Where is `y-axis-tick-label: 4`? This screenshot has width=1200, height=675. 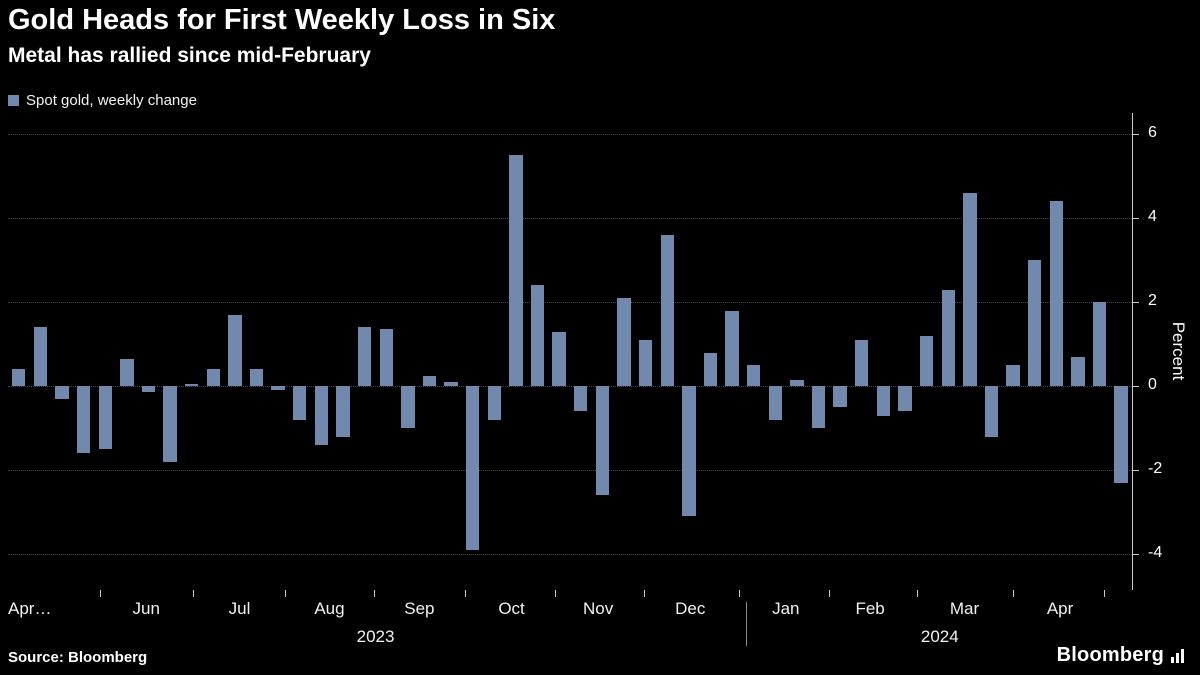 y-axis-tick-label: 4 is located at coordinates (1152, 217).